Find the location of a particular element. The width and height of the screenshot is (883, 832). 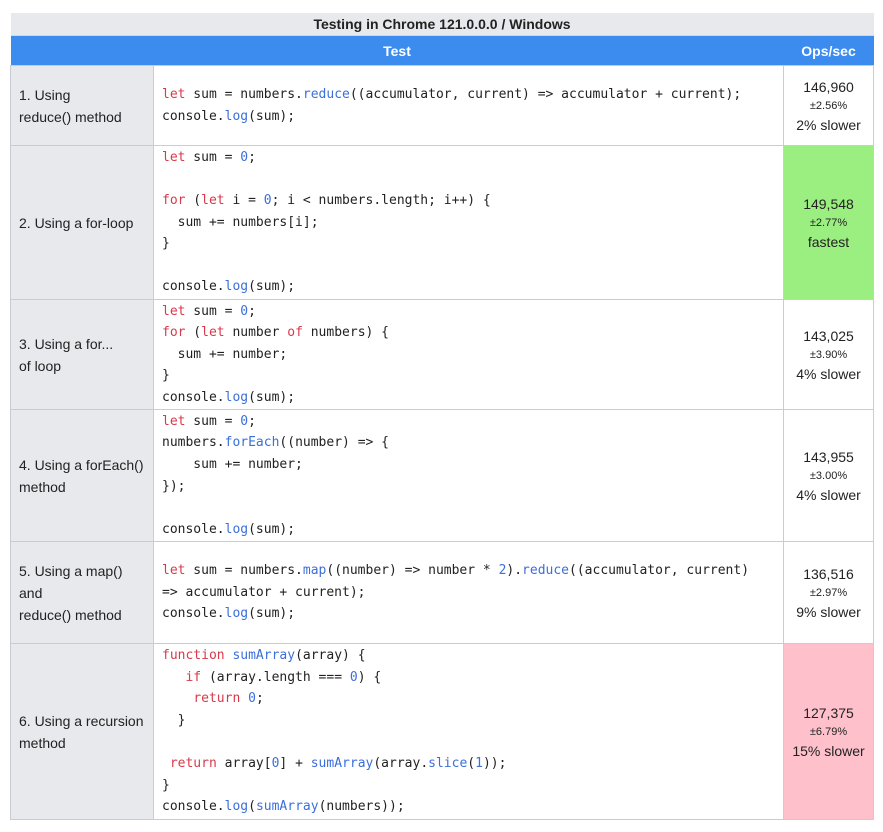

ops-cell: 136,516 ±2.97% 9% slower is located at coordinates (828, 592).